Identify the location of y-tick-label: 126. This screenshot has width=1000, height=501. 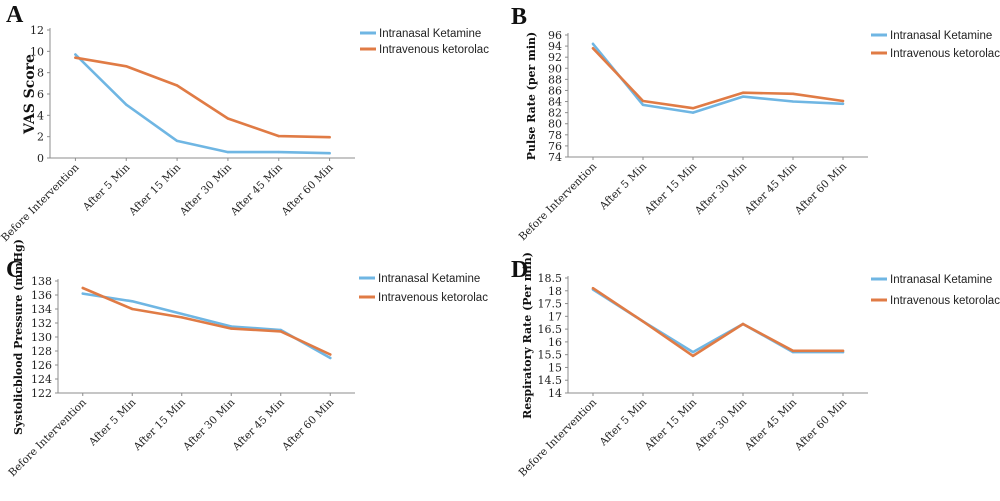
(41, 365).